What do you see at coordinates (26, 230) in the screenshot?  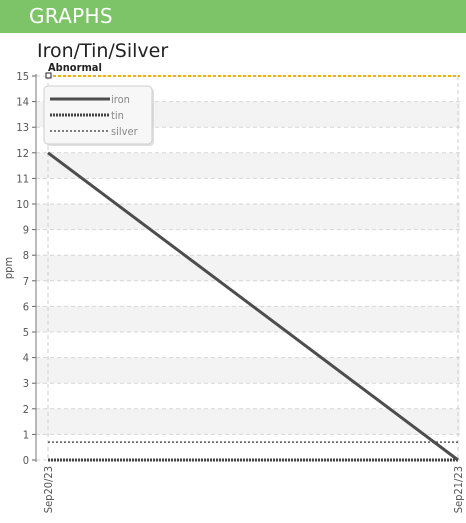 I see `y-tick-label: 9` at bounding box center [26, 230].